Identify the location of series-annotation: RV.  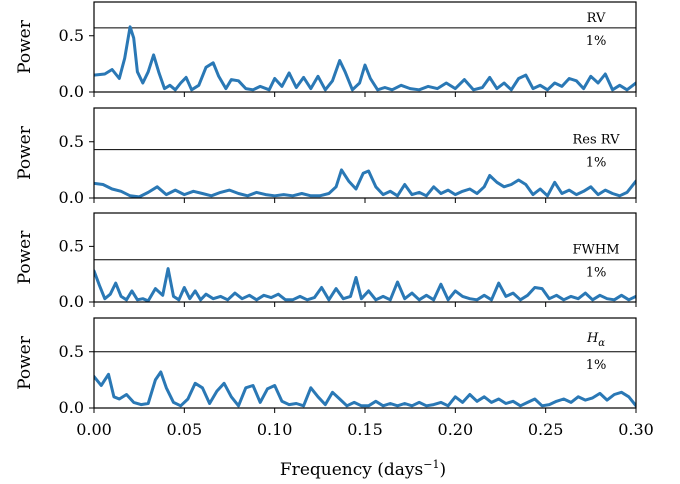
(596, 18).